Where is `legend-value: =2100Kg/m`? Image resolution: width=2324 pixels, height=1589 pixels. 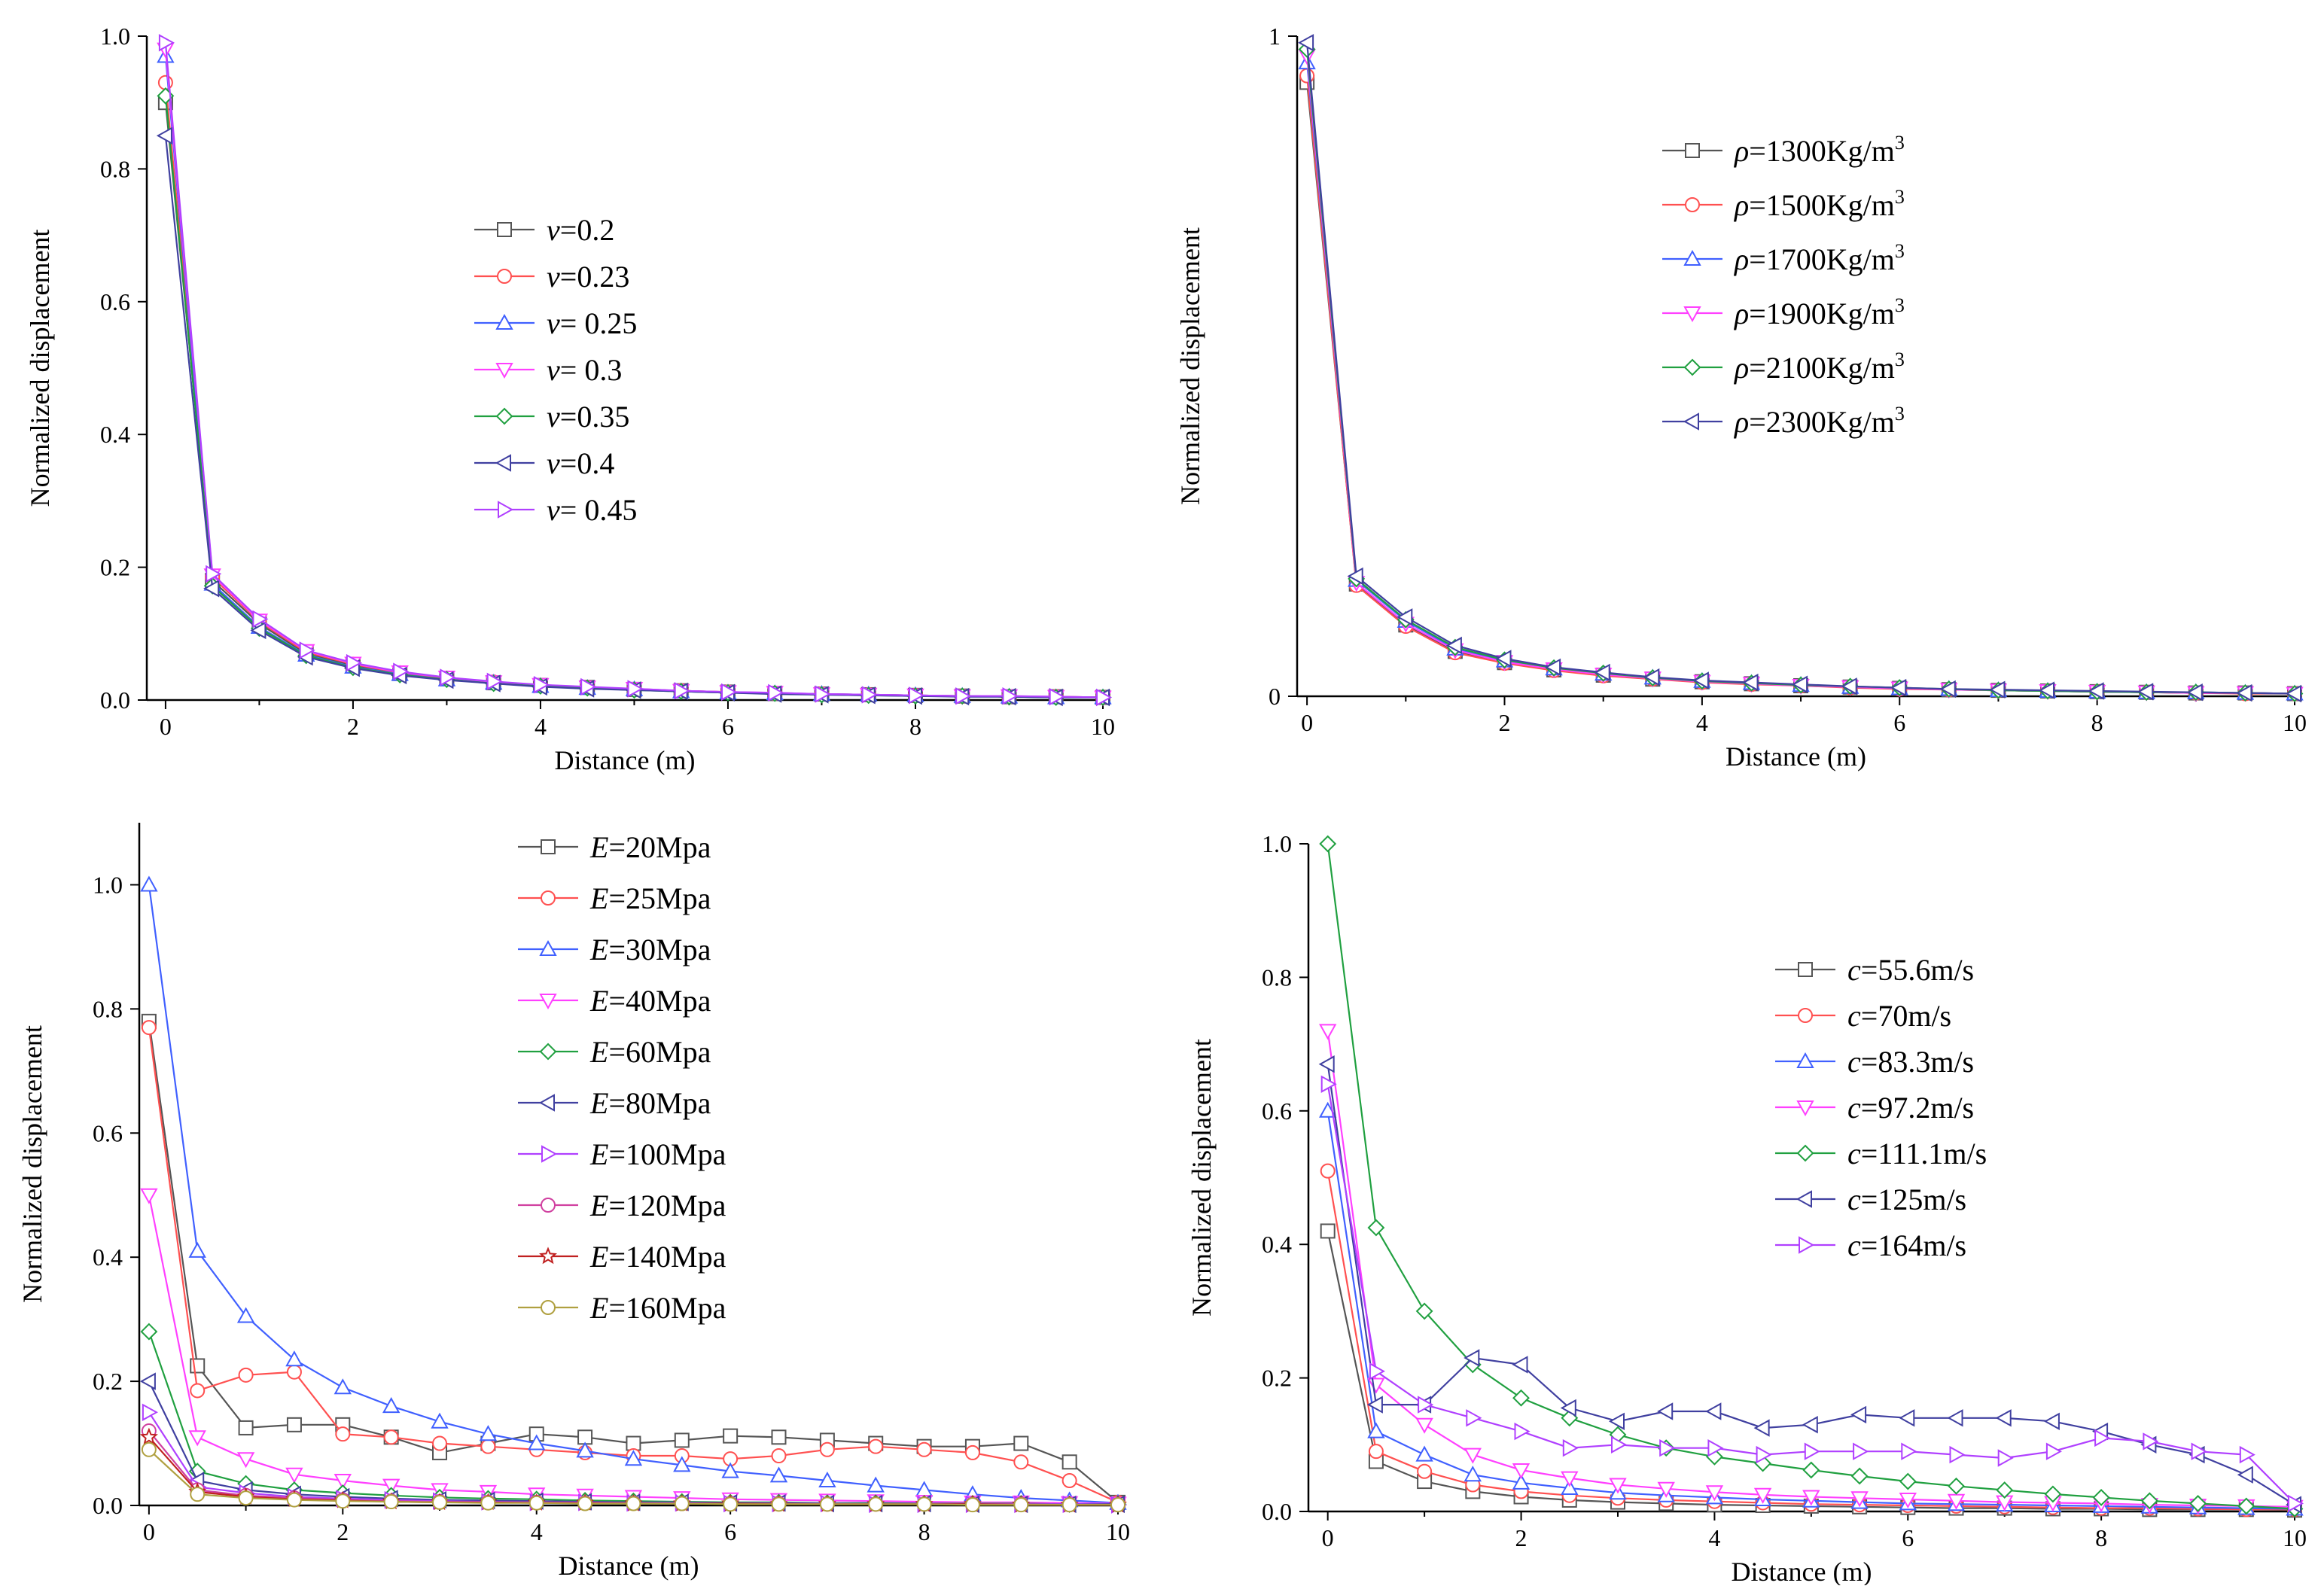 legend-value: =2100Kg/m is located at coordinates (1822, 368).